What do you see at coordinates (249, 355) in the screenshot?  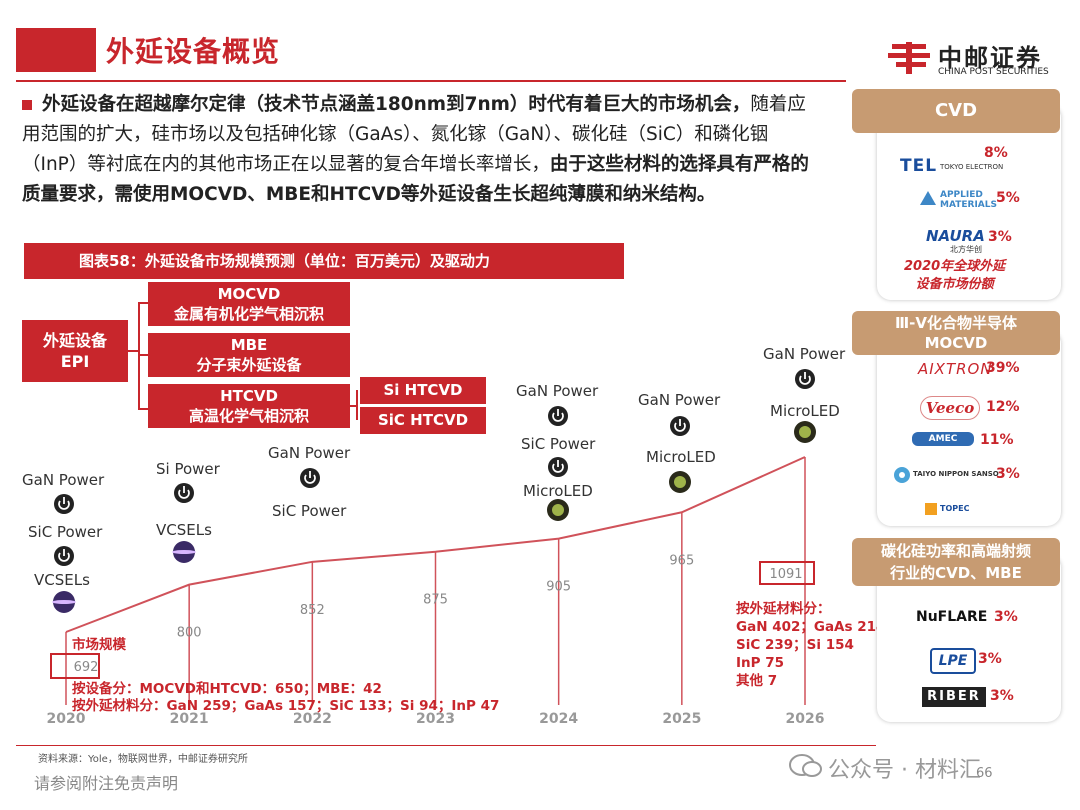 I see `mbe-box: MBE 分子束外延设备` at bounding box center [249, 355].